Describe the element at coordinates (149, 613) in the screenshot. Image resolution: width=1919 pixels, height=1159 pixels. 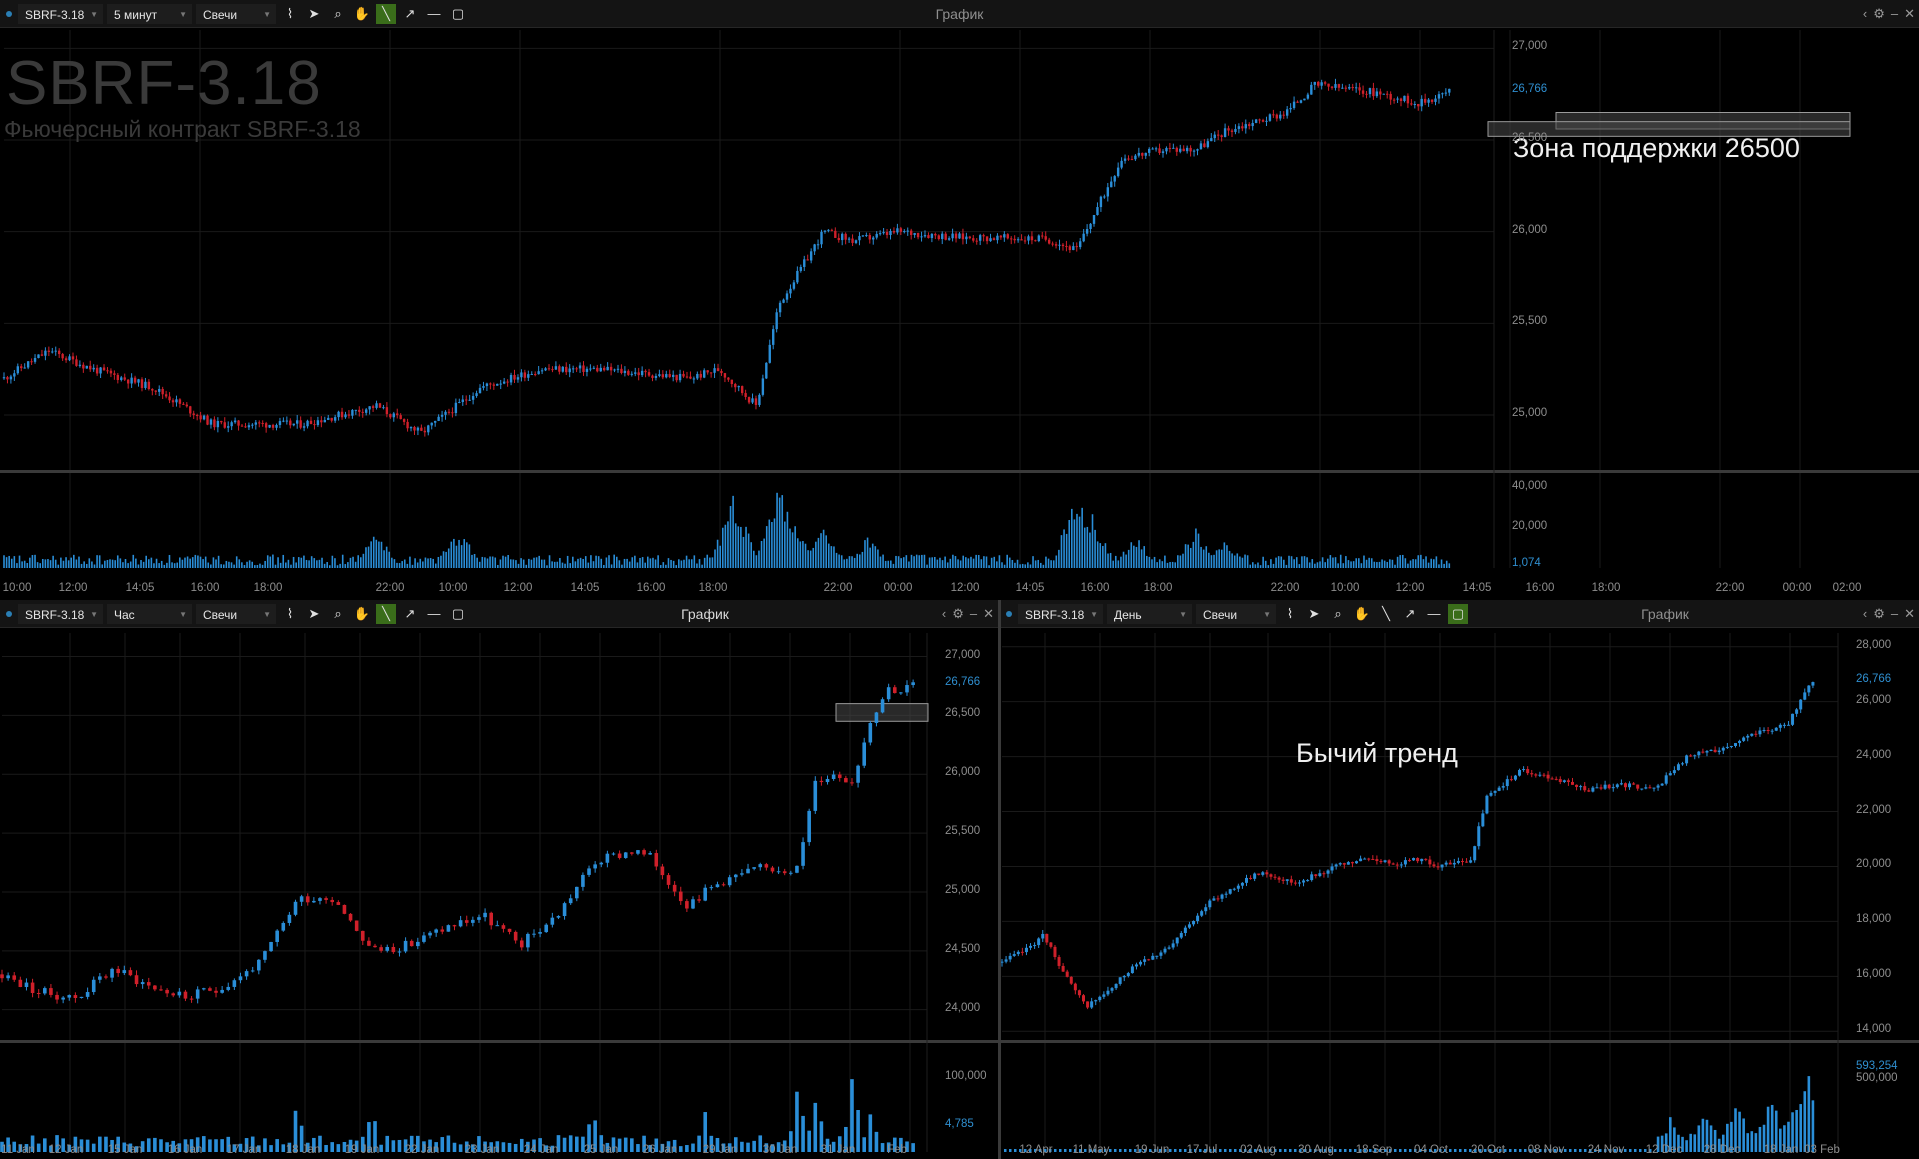
I see `interval-select: Час ▼` at that location.